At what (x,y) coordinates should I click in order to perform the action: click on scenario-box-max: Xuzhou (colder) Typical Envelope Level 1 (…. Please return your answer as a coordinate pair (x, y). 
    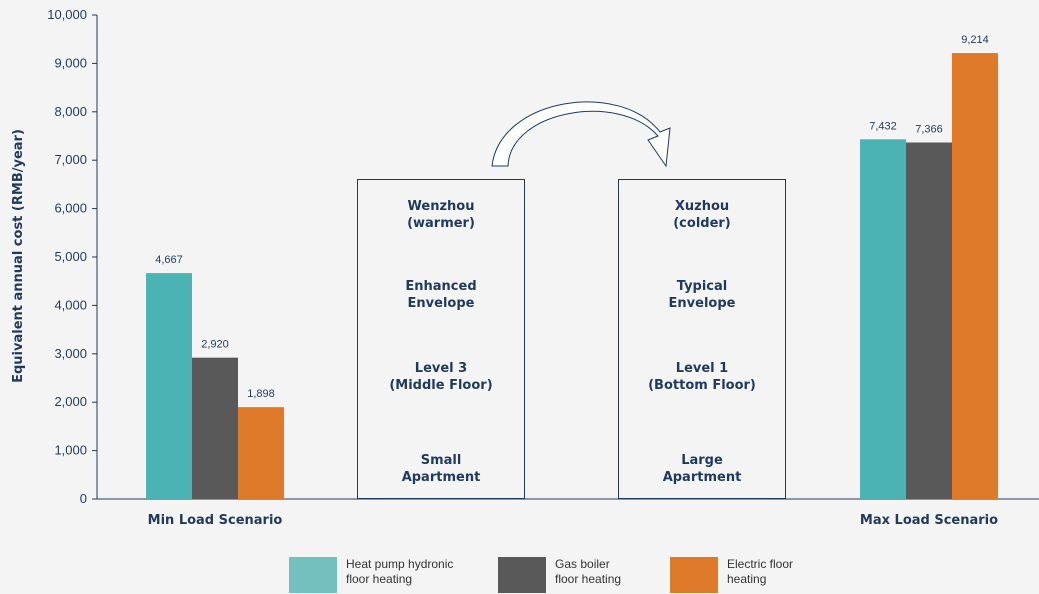
    Looking at the image, I should click on (702, 339).